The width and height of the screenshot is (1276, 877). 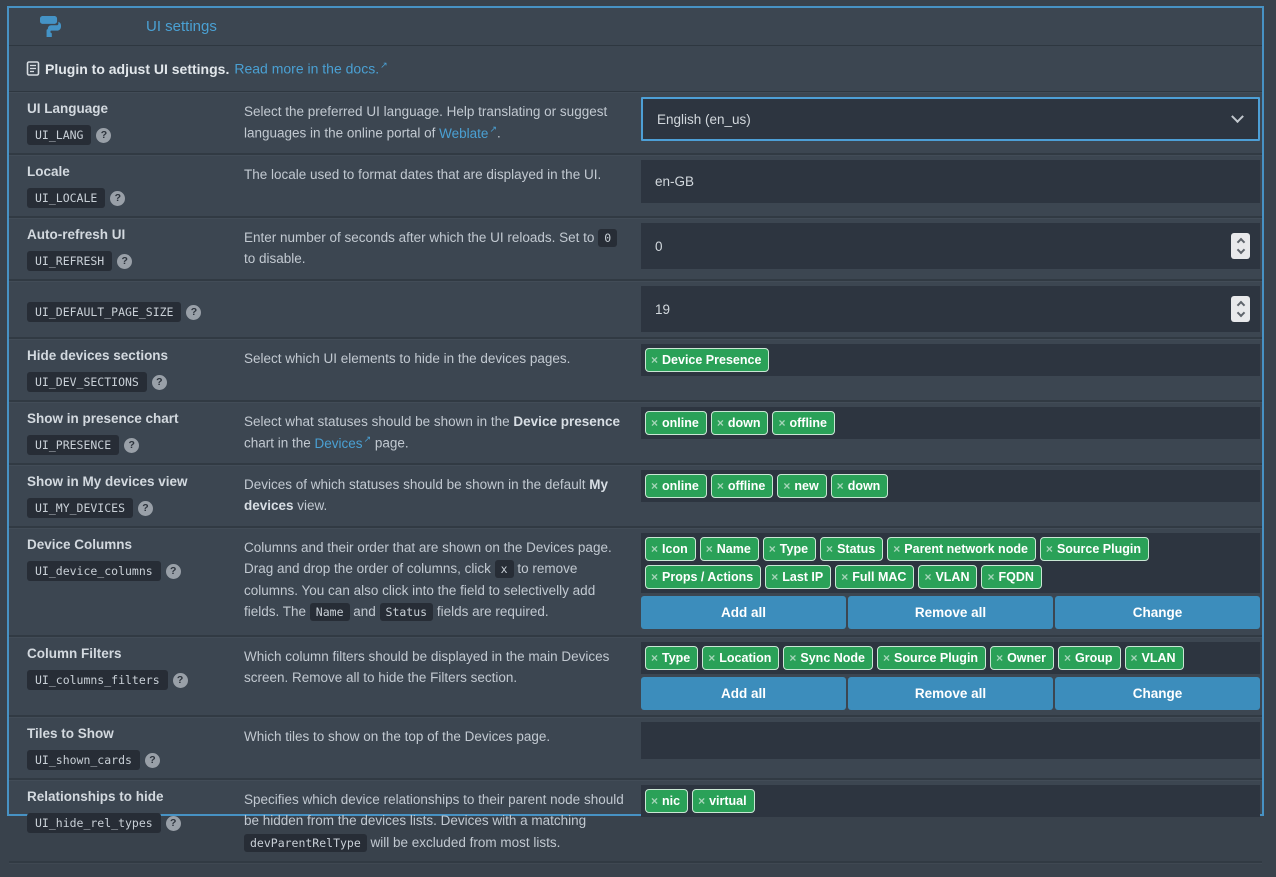 What do you see at coordinates (950, 119) in the screenshot?
I see `ui-lang-select: English (en_us)` at bounding box center [950, 119].